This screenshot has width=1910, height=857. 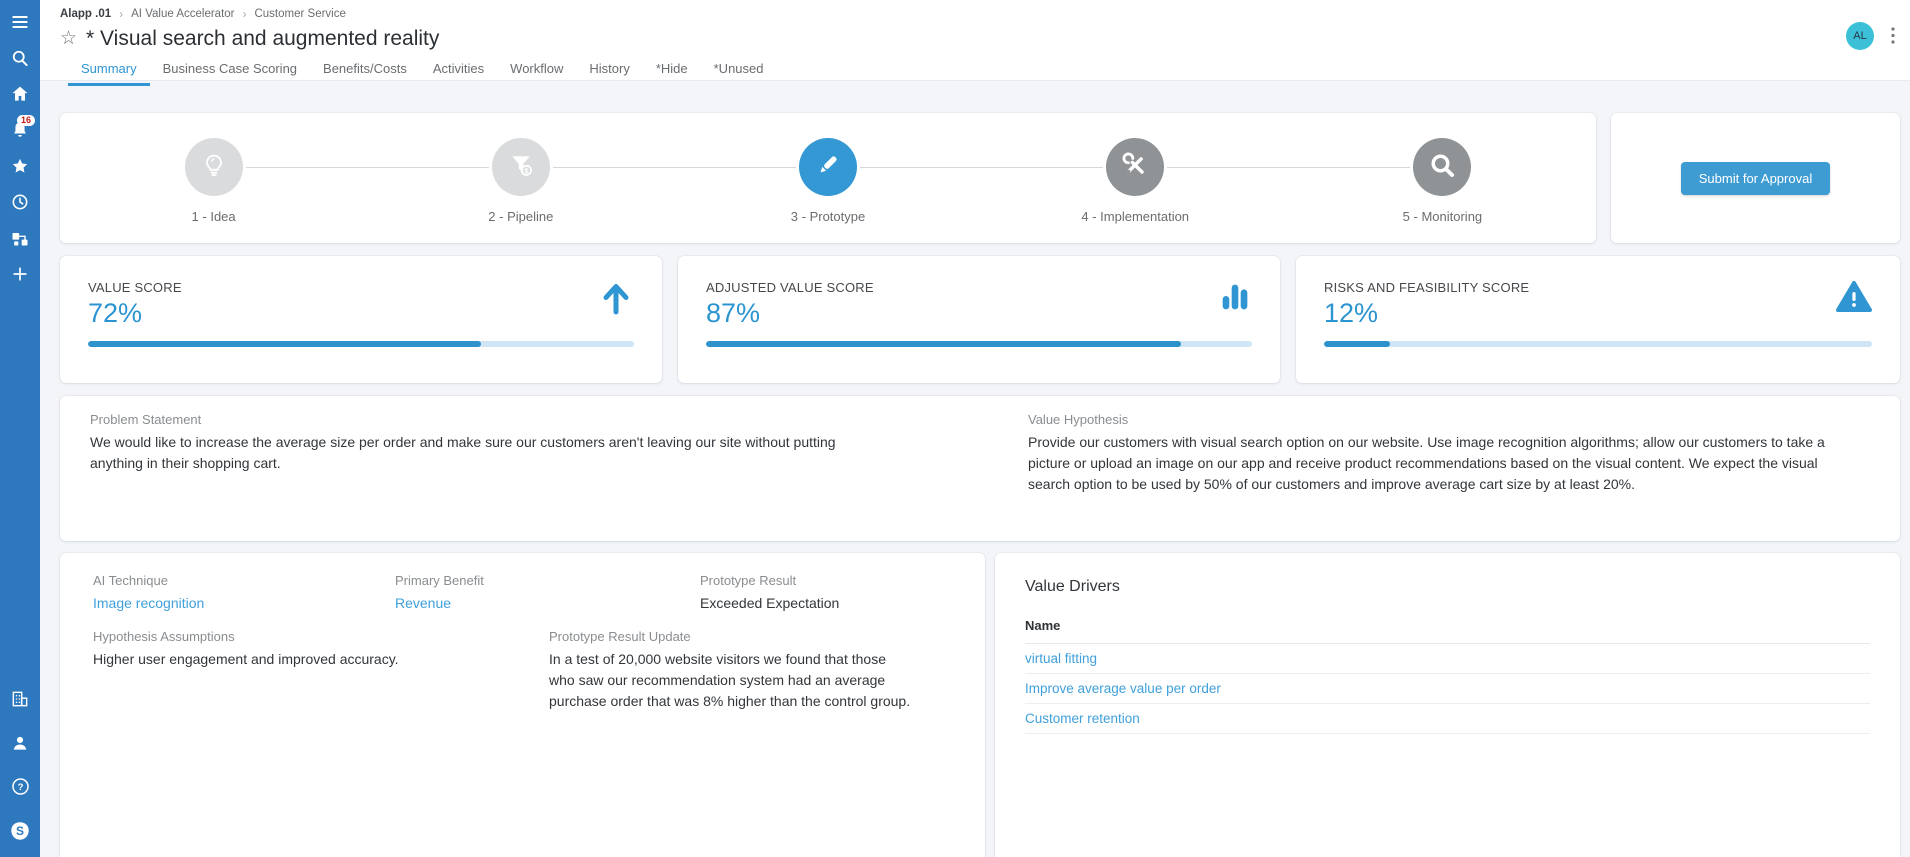 What do you see at coordinates (213, 216) in the screenshot?
I see `step-label: 1 - Idea` at bounding box center [213, 216].